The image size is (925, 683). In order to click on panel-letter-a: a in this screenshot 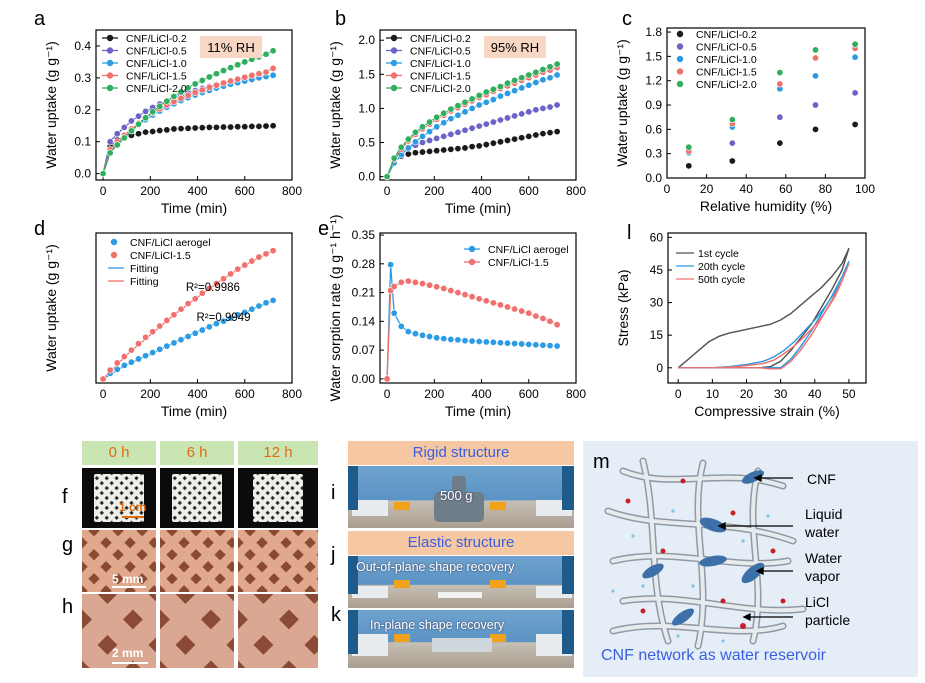, I will do `click(40, 19)`.